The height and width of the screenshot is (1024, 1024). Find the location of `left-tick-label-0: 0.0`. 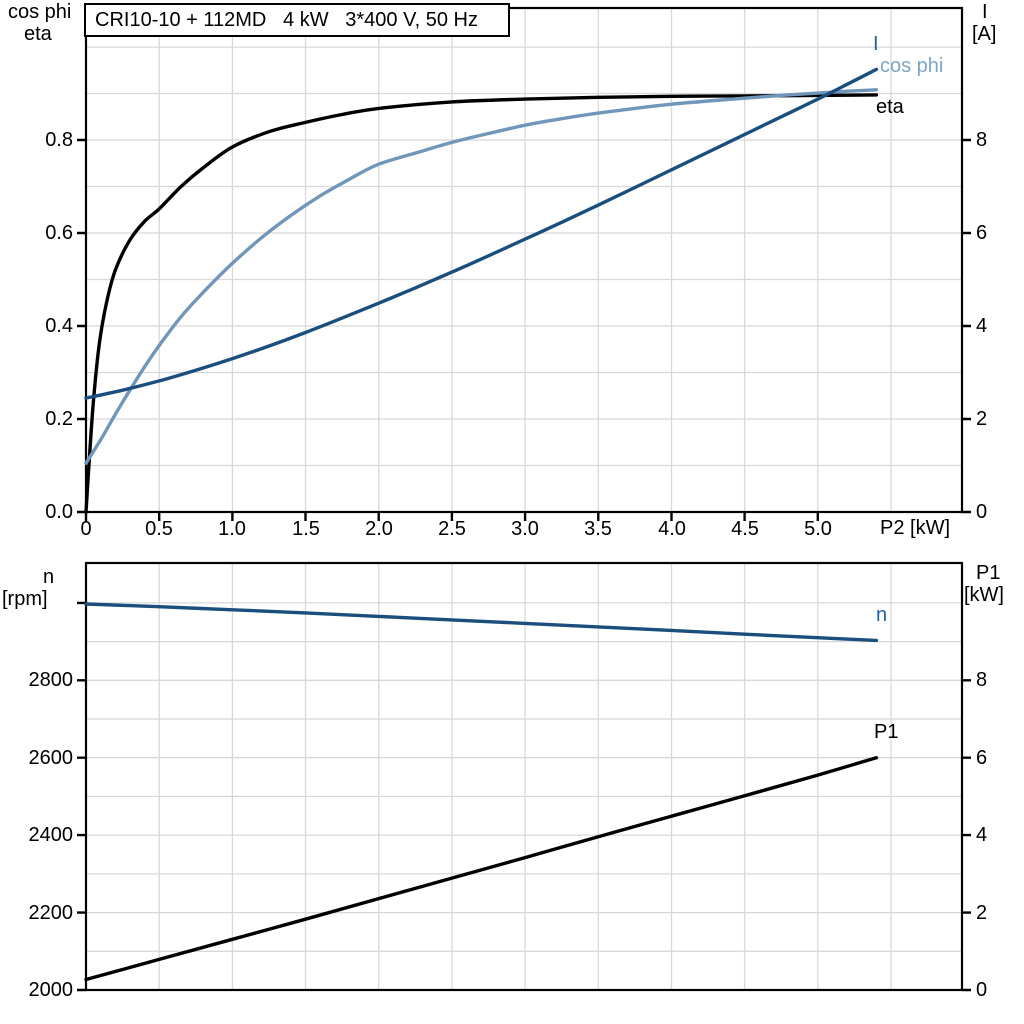

left-tick-label-0: 0.0 is located at coordinates (59, 512).